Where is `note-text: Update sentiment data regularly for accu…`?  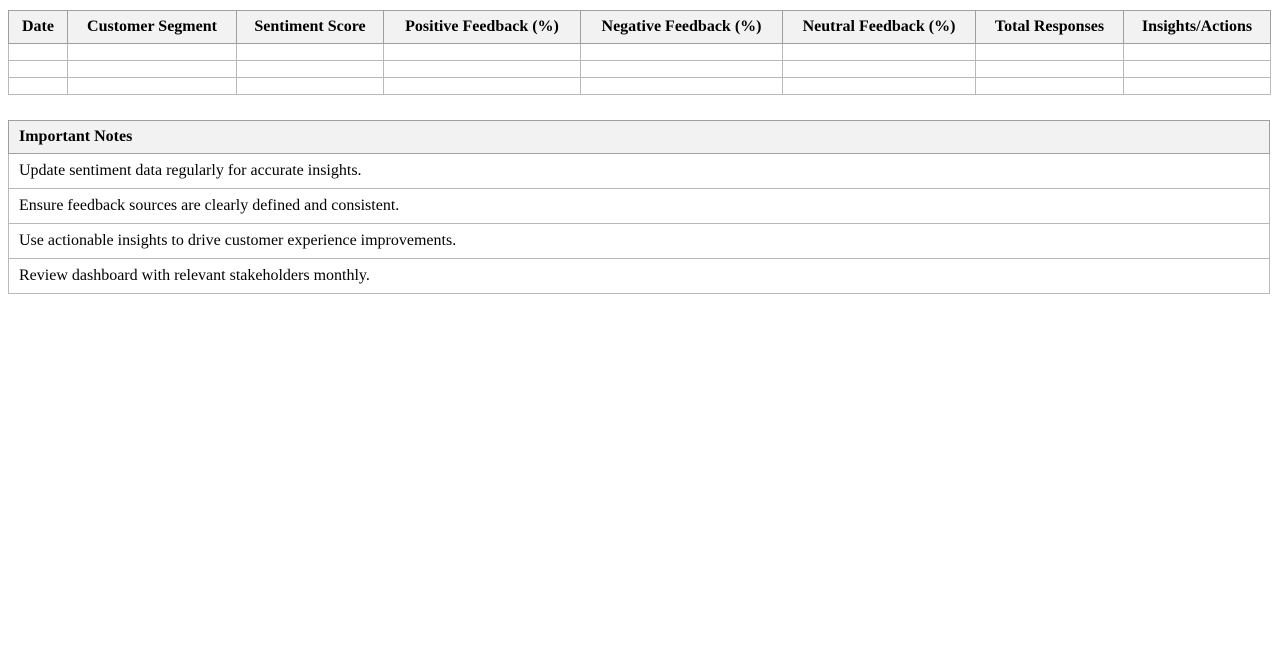 note-text: Update sentiment data regularly for accu… is located at coordinates (639, 171).